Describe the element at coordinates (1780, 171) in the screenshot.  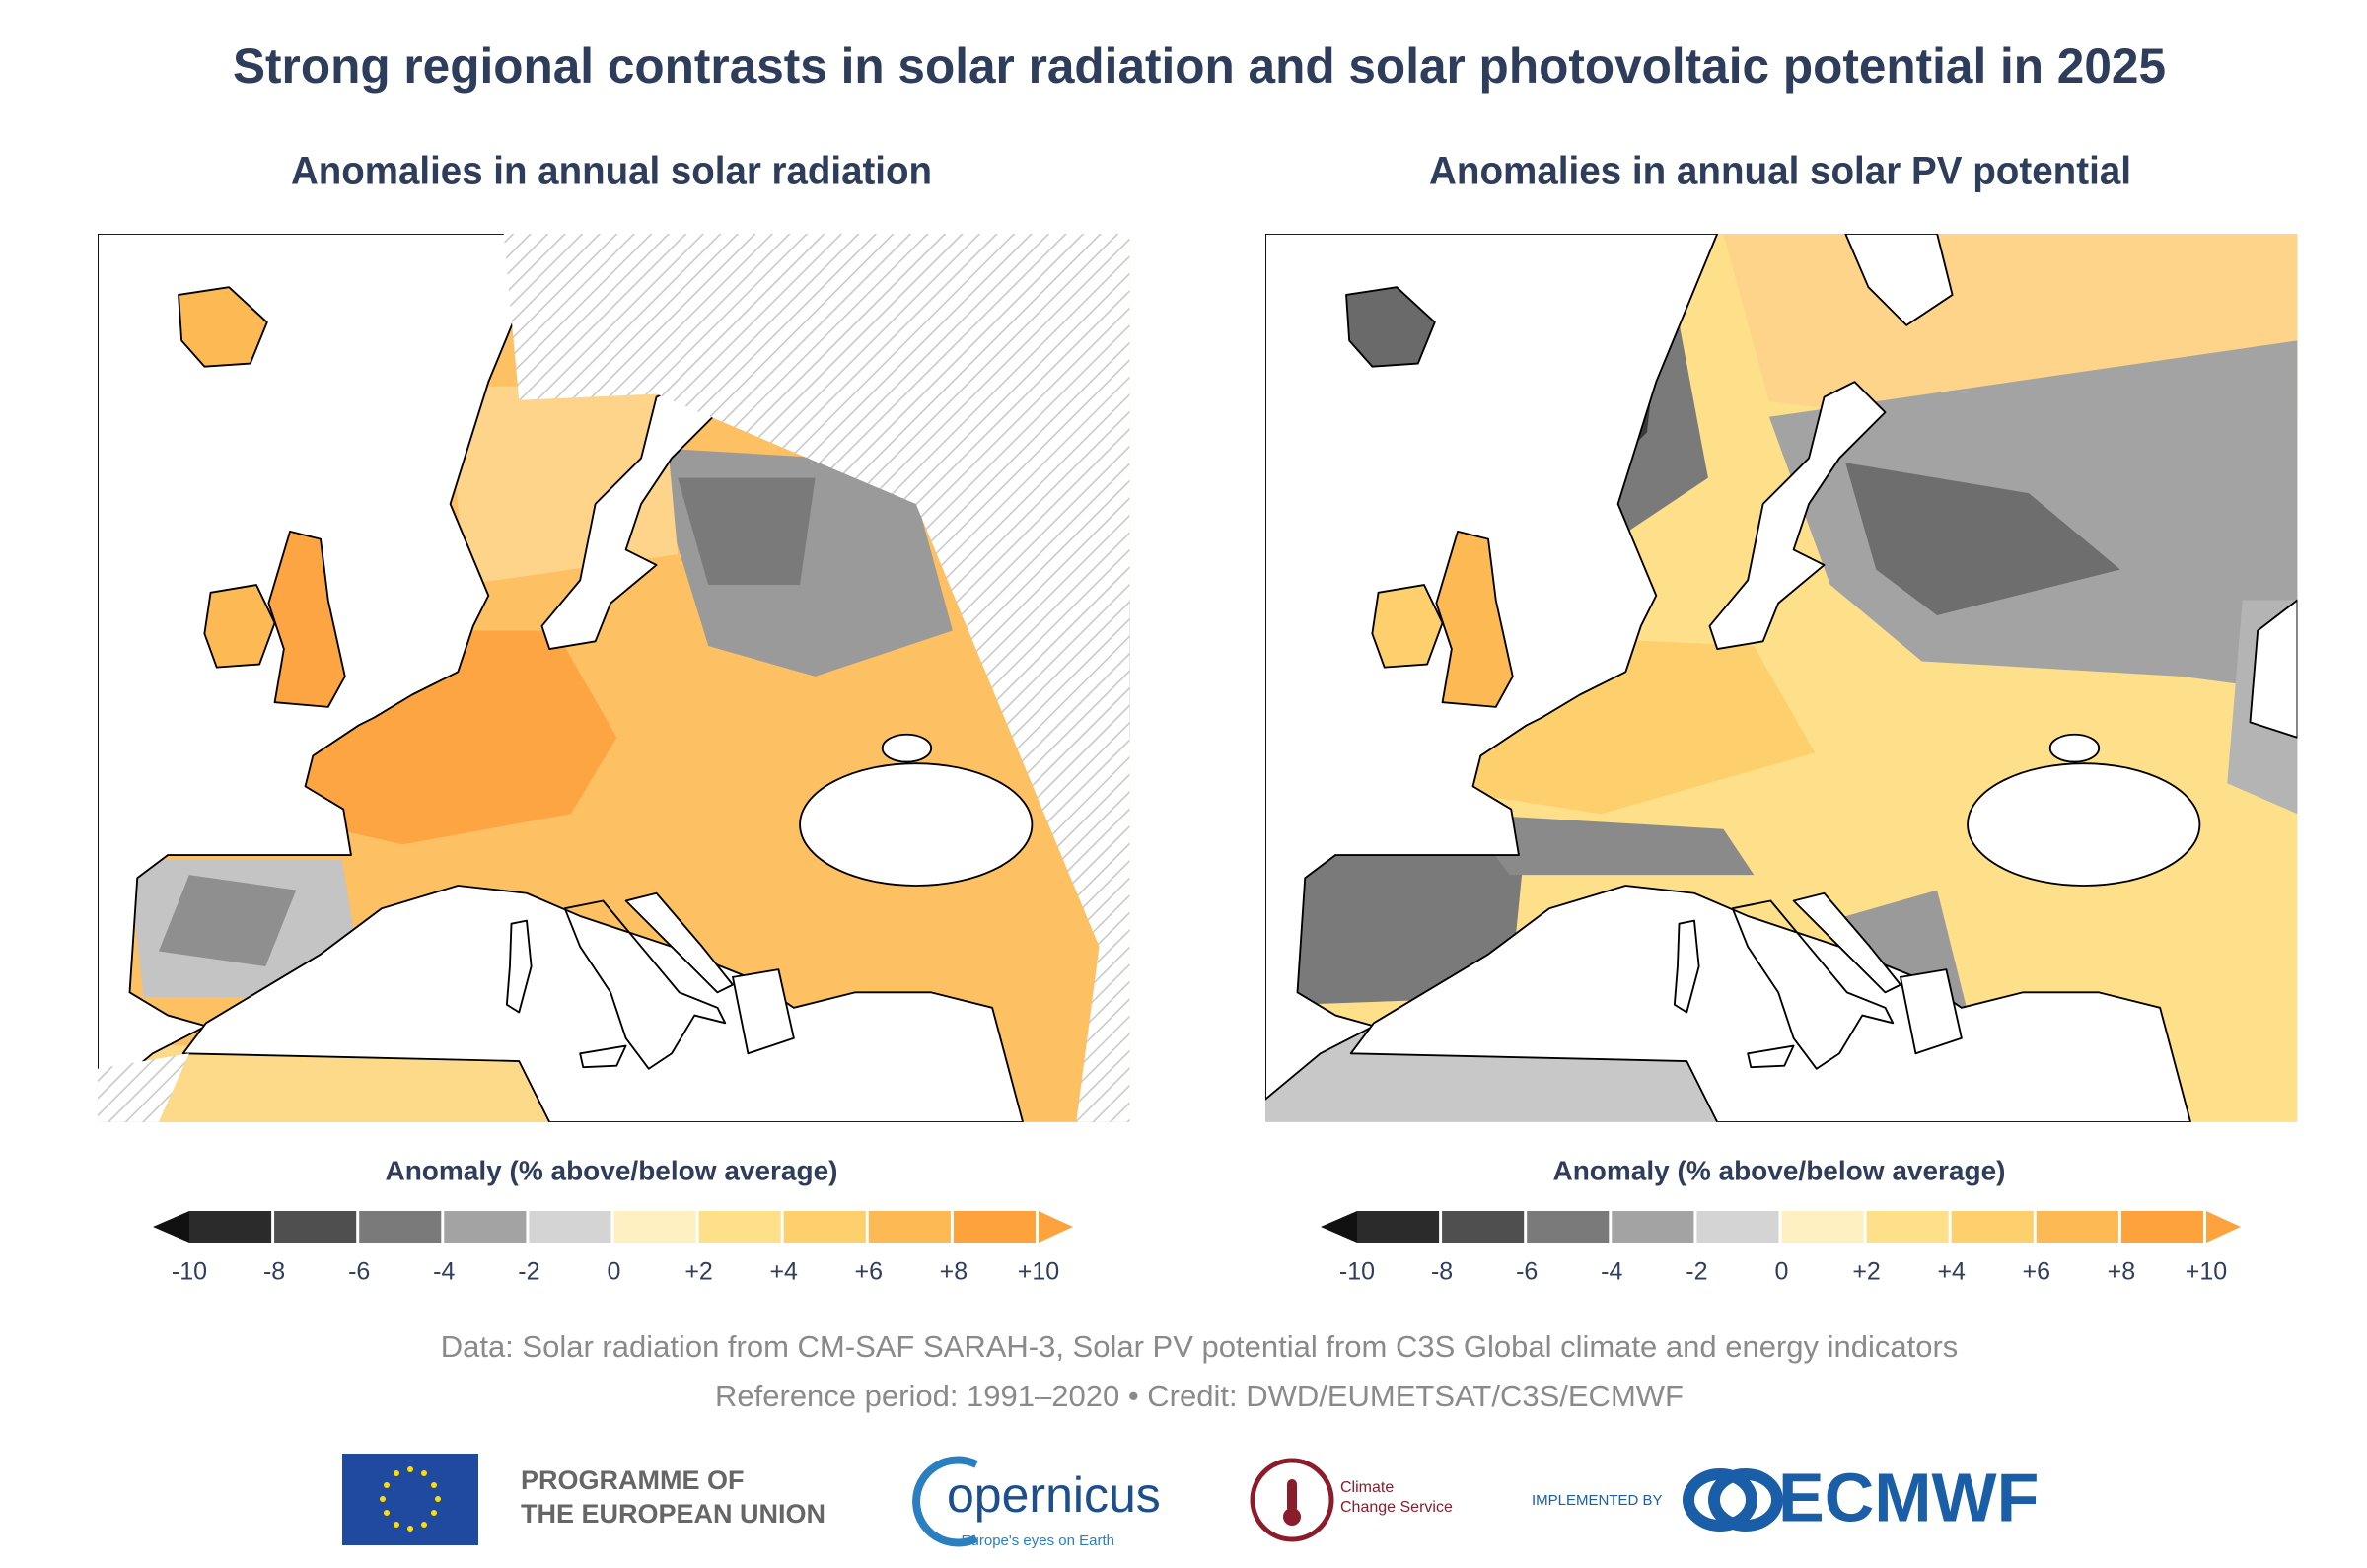
I see `panel-subtitle: Anomalies in annual solar PV potential` at that location.